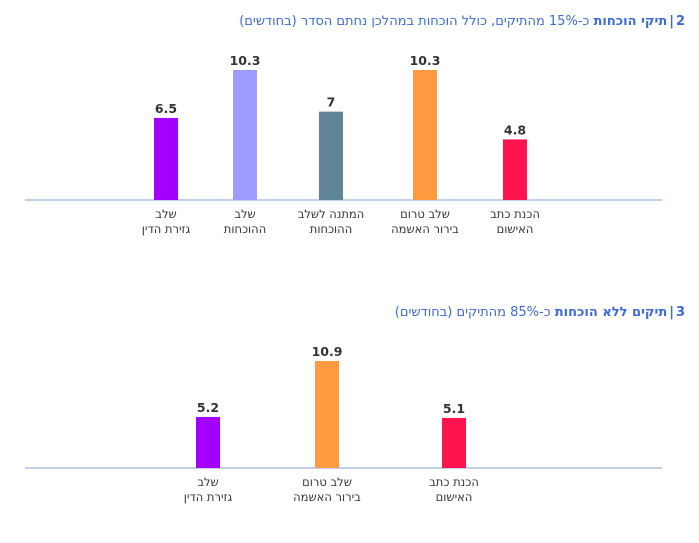 The image size is (699, 543). What do you see at coordinates (454, 408) in the screenshot?
I see `value-label: 5.1` at bounding box center [454, 408].